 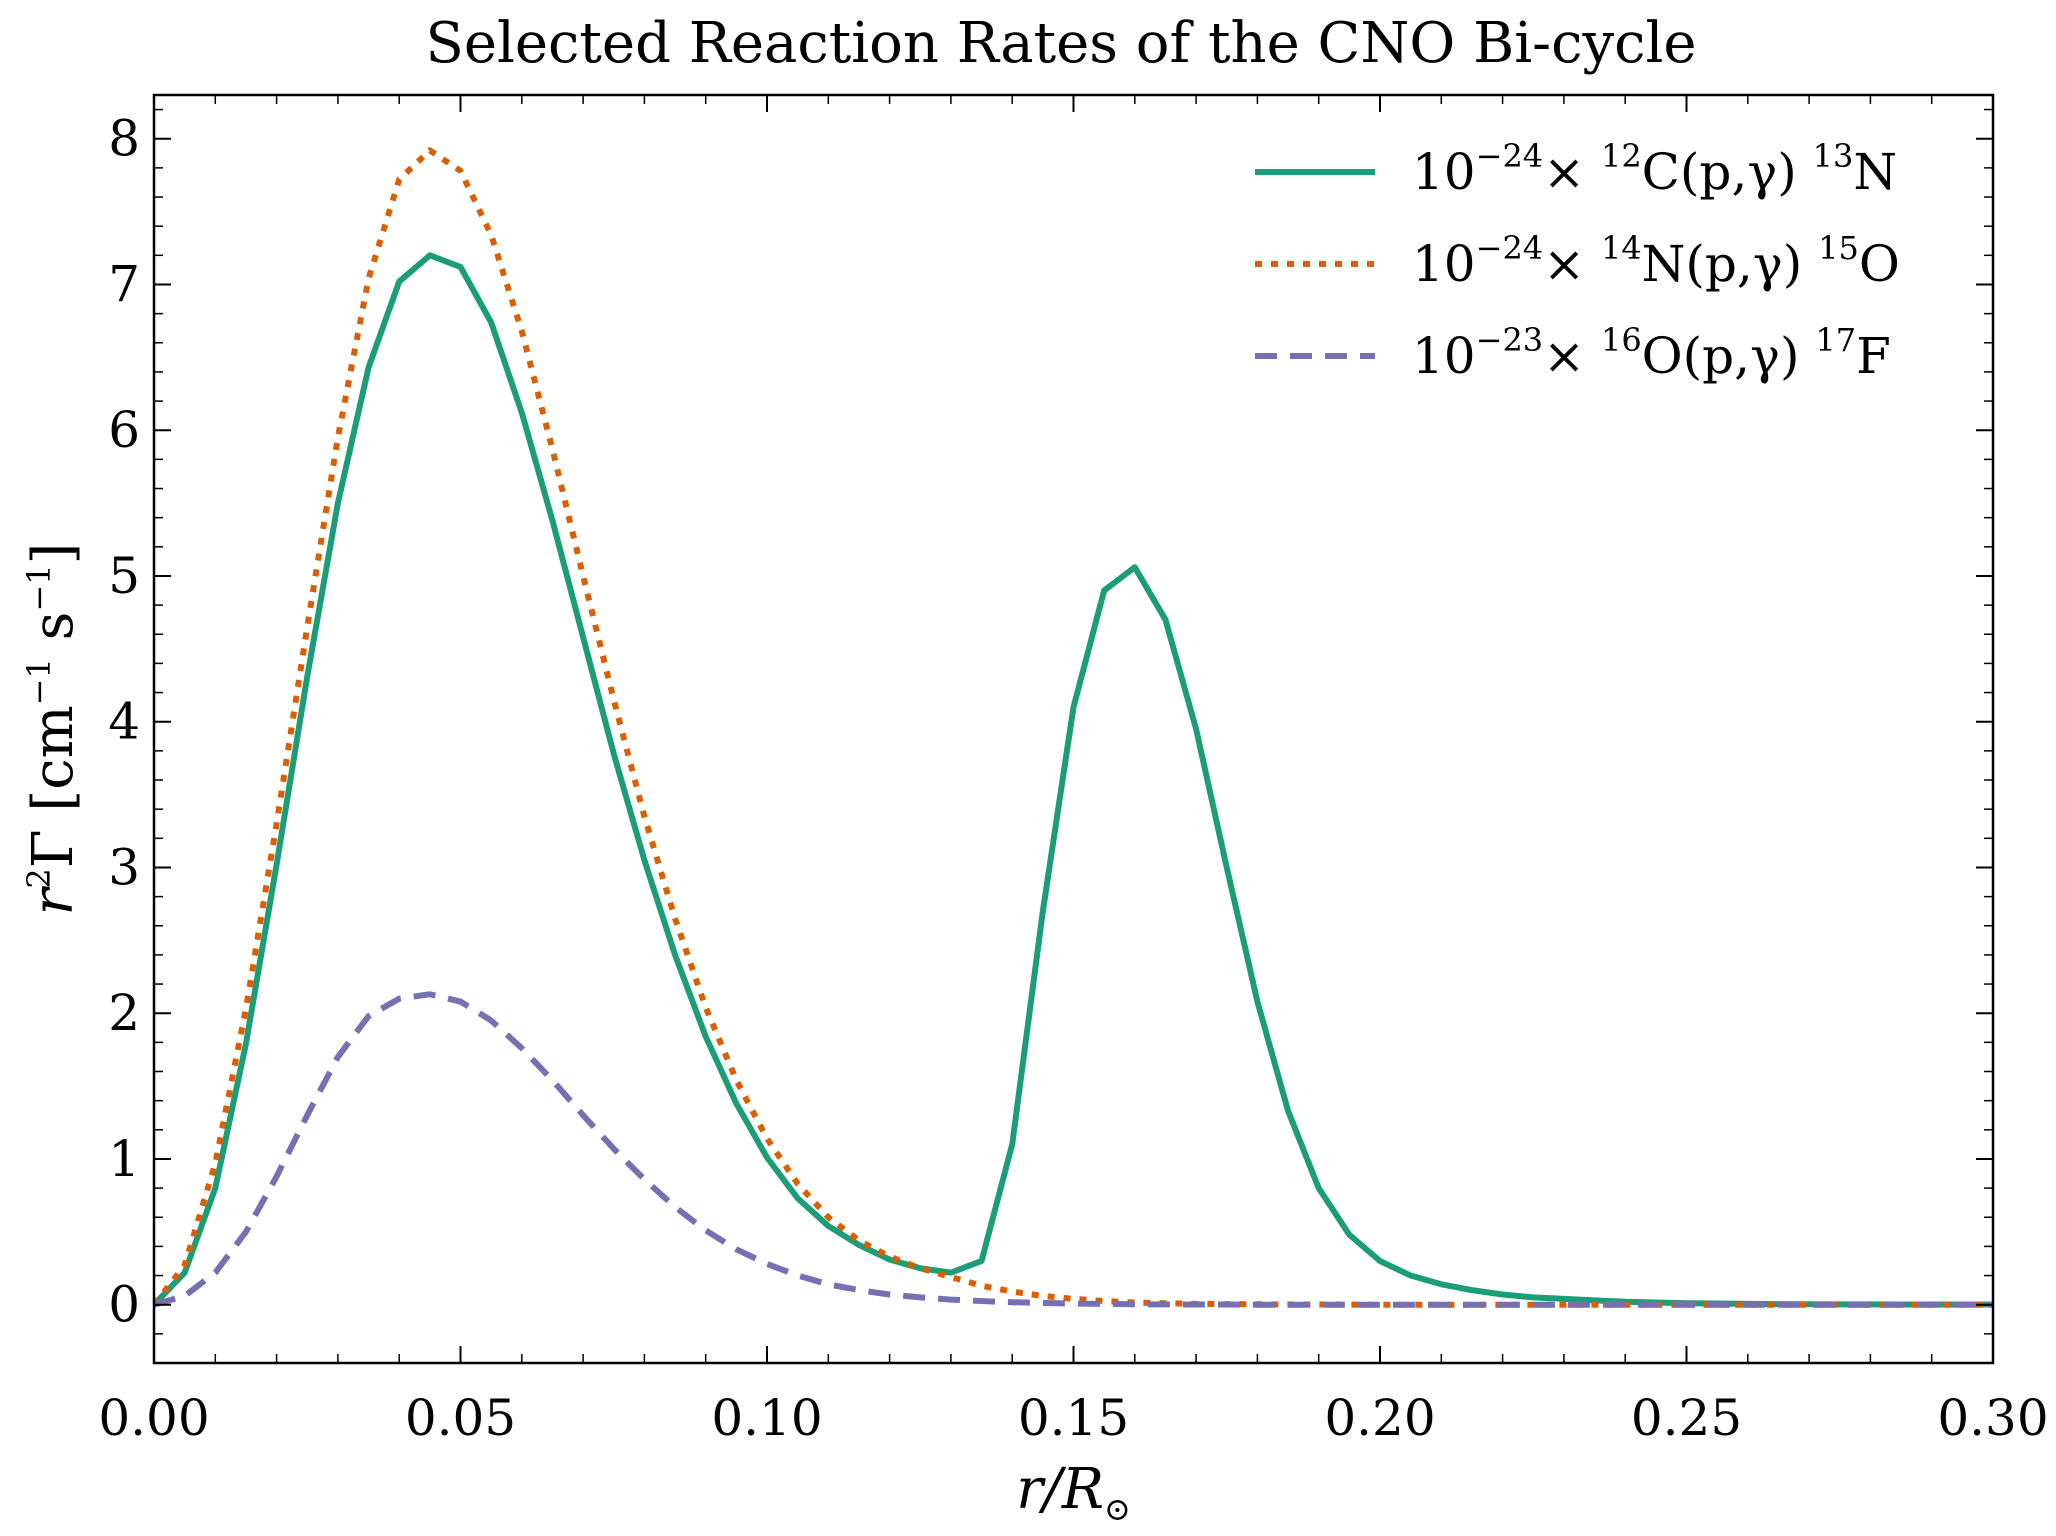 What do you see at coordinates (1379, 1418) in the screenshot?
I see `x-tick-label: 0.20` at bounding box center [1379, 1418].